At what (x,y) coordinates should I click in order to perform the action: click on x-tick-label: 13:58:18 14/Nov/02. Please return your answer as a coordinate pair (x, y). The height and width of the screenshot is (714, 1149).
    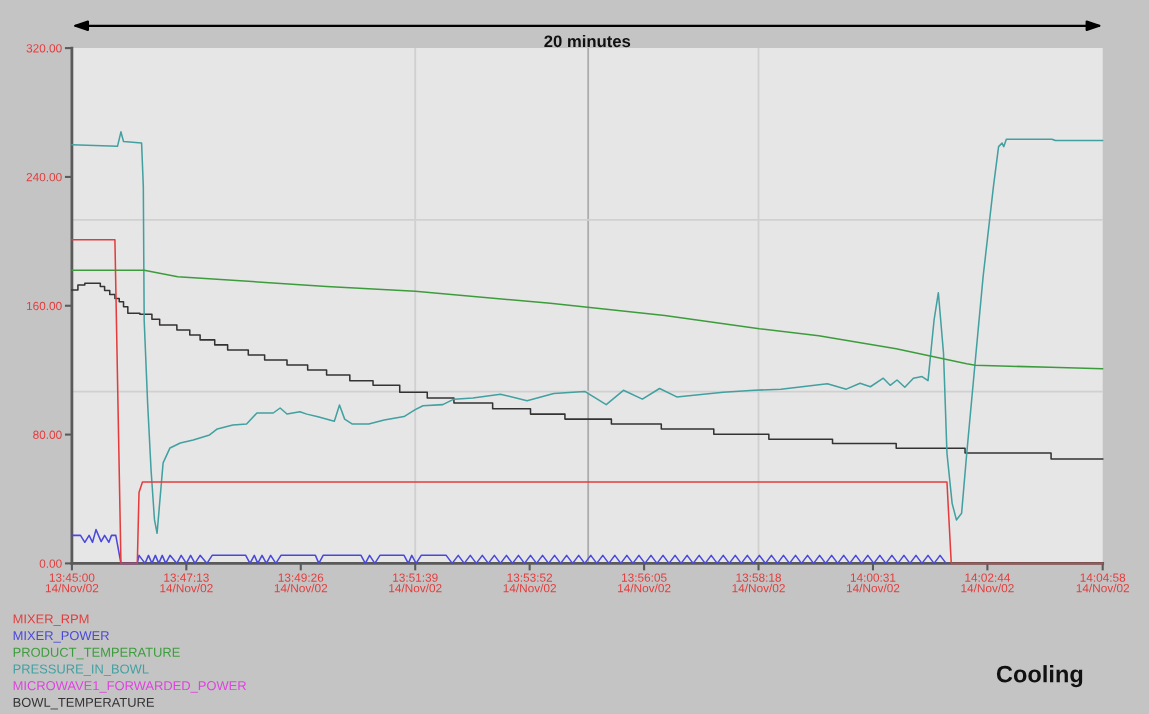
    Looking at the image, I should click on (758, 583).